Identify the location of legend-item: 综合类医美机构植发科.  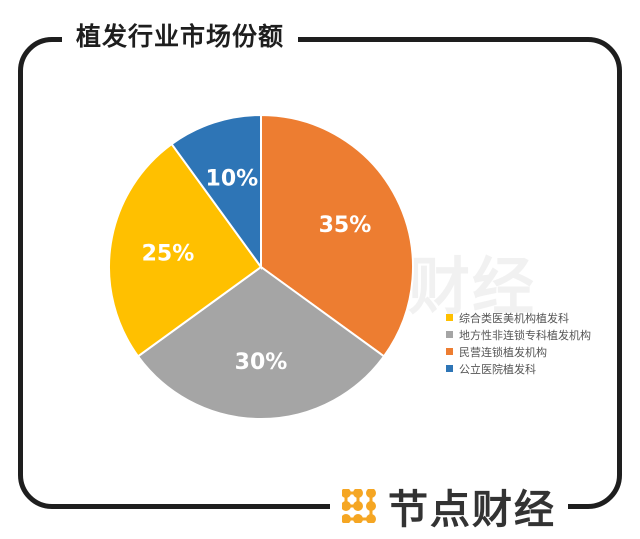
(518, 317).